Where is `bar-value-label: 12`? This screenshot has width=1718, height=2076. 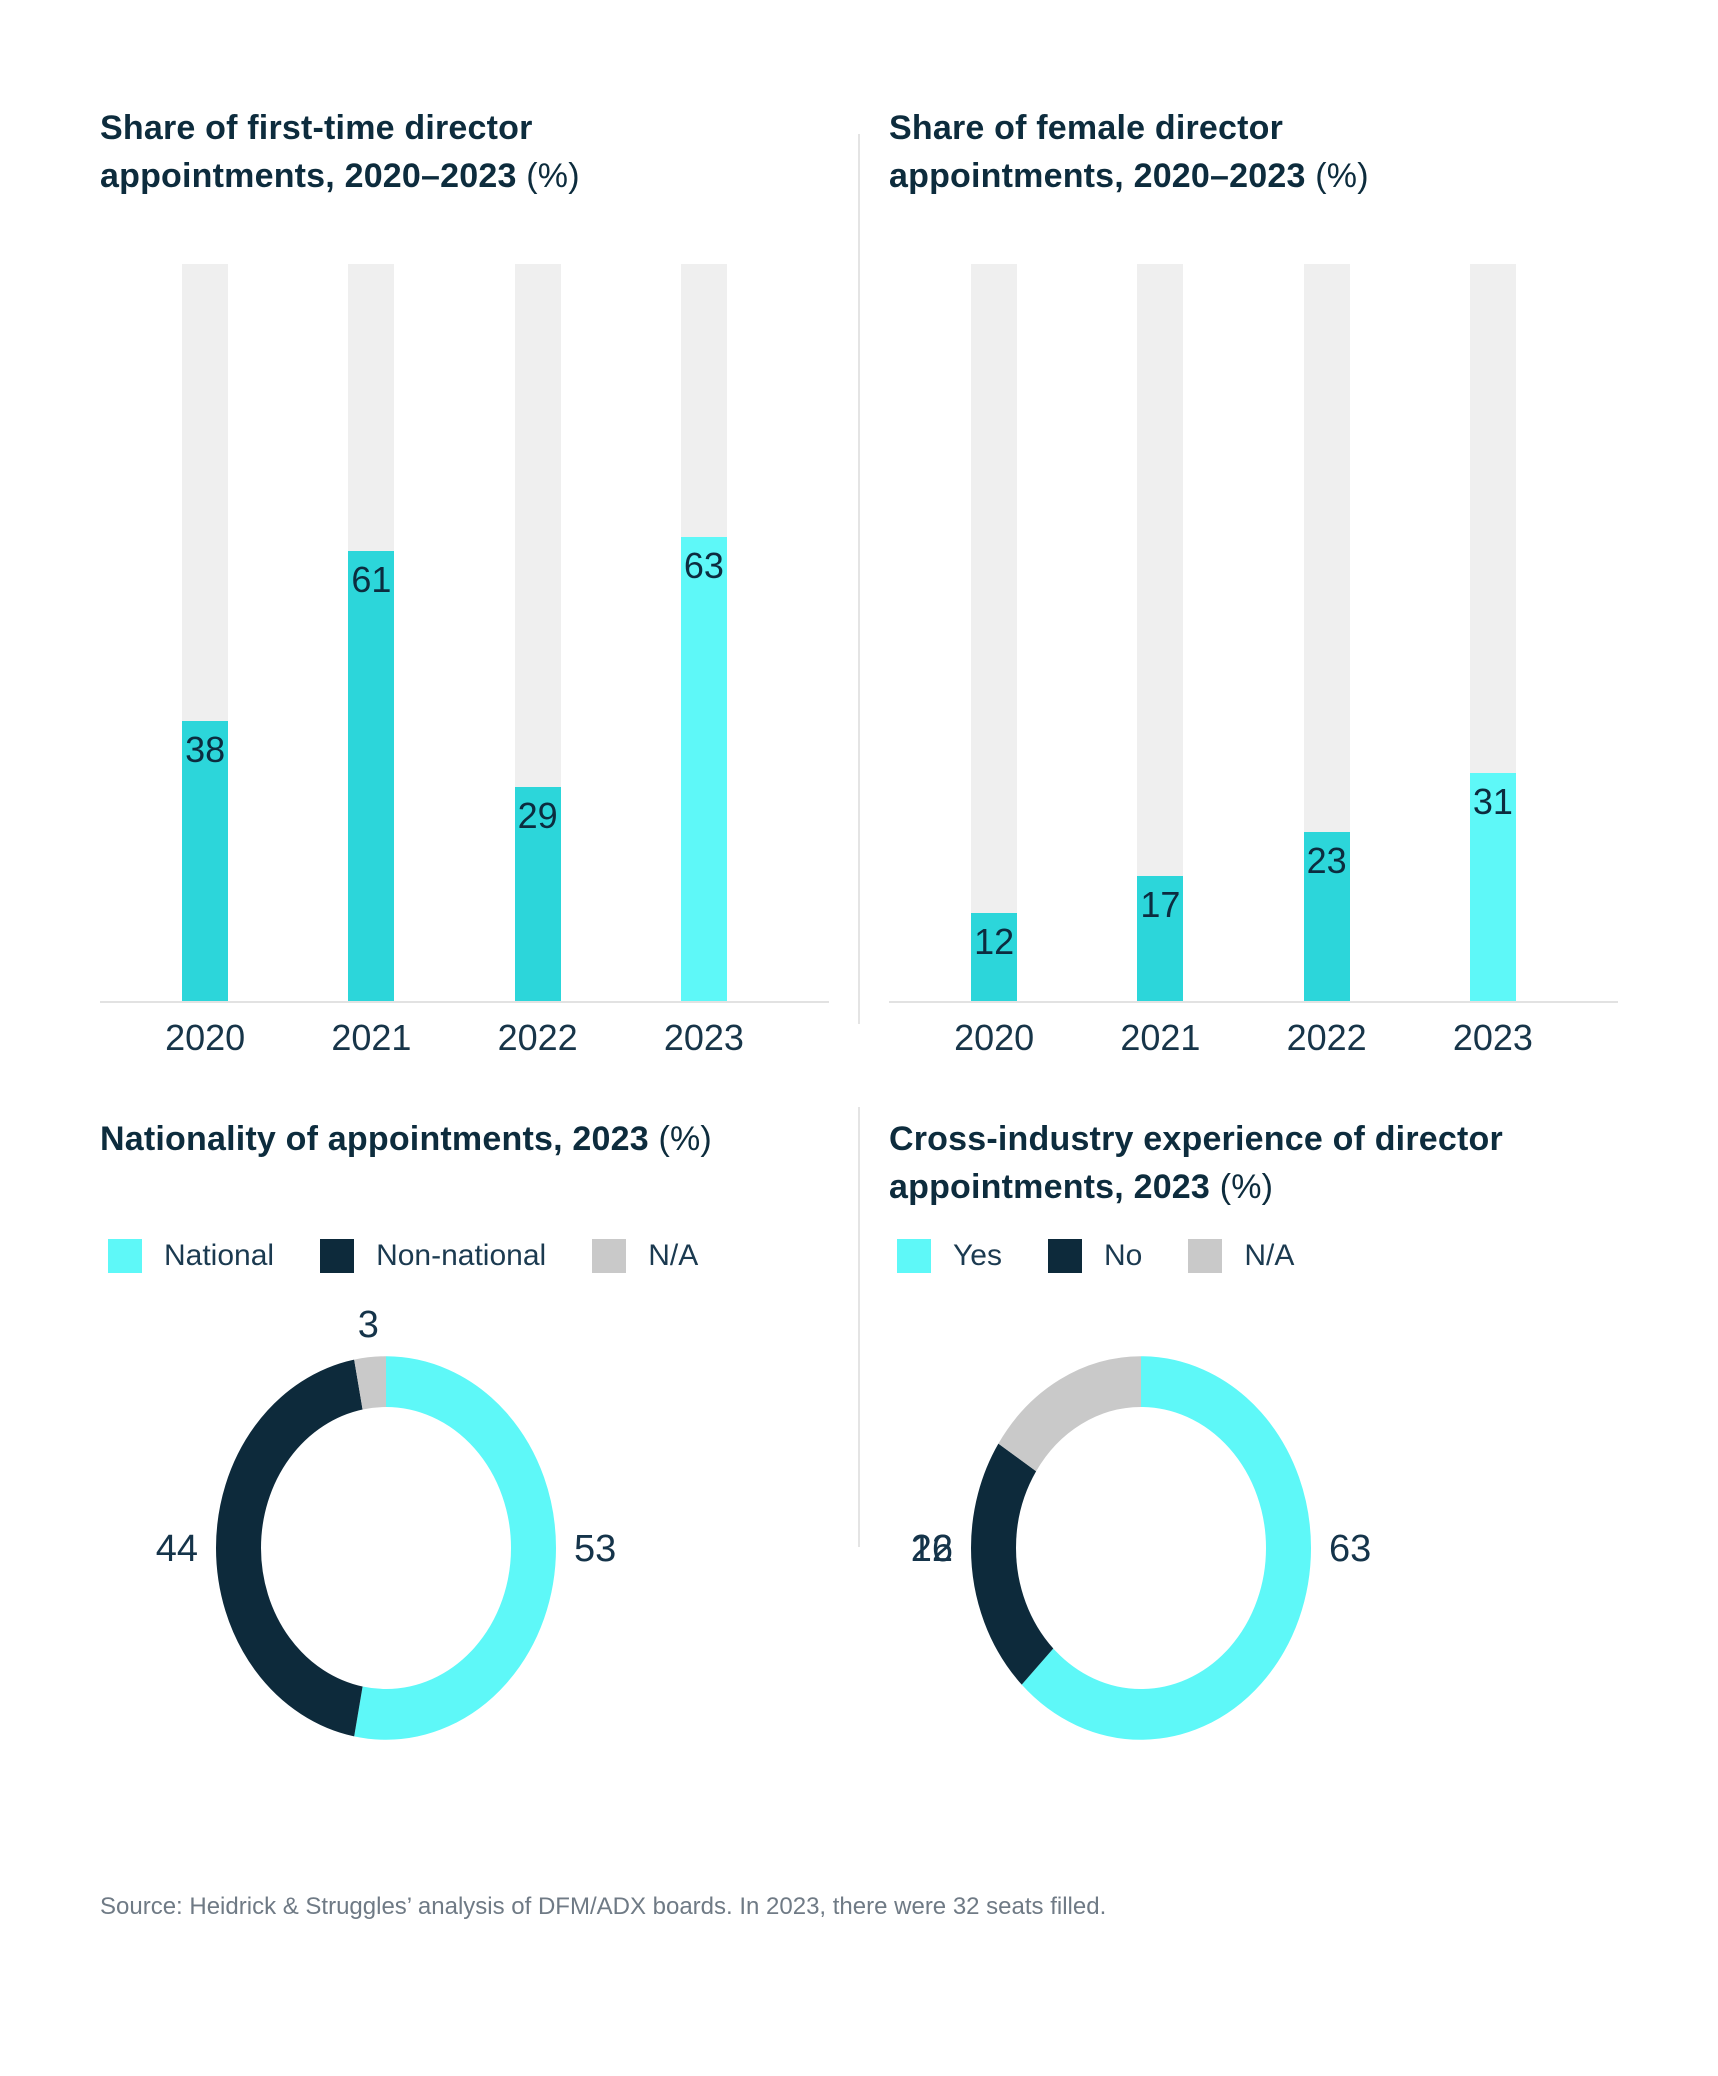
bar-value-label: 12 is located at coordinates (994, 941).